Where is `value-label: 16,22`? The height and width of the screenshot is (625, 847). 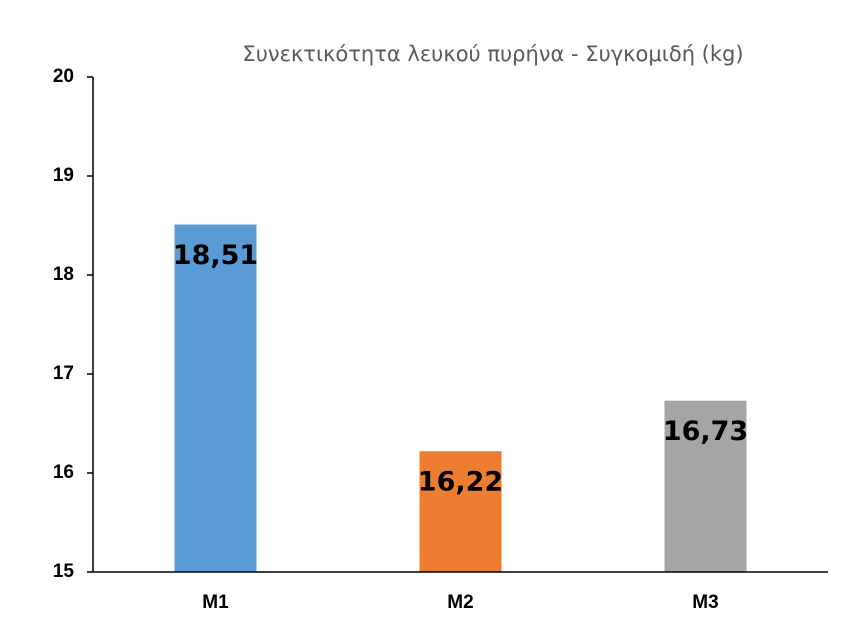 value-label: 16,22 is located at coordinates (460, 482).